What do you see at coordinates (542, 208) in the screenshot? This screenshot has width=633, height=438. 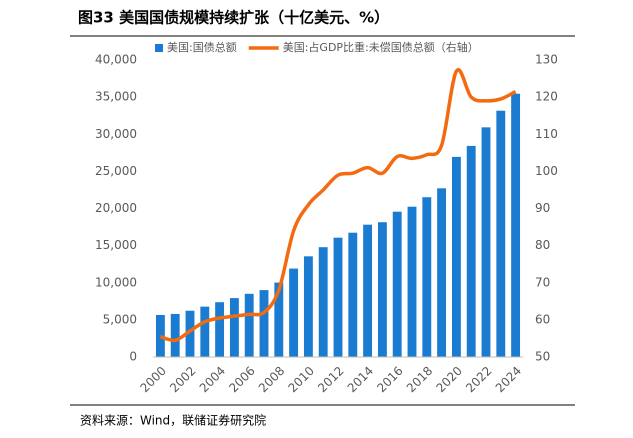 I see `y2-tick-label: 90` at bounding box center [542, 208].